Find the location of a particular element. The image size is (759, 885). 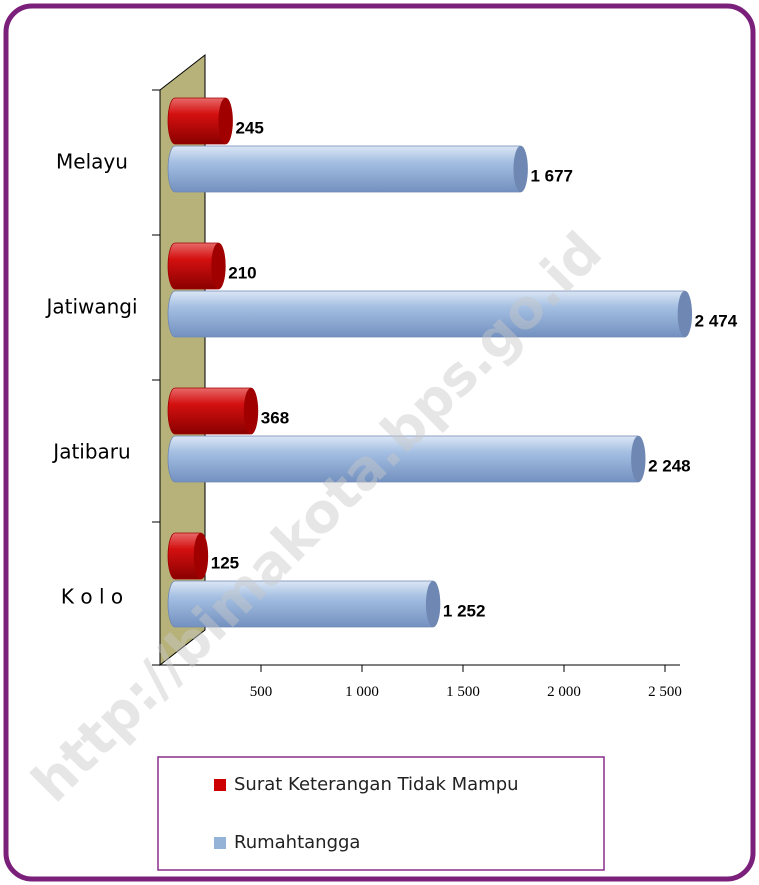

legend is located at coordinates (381, 813).